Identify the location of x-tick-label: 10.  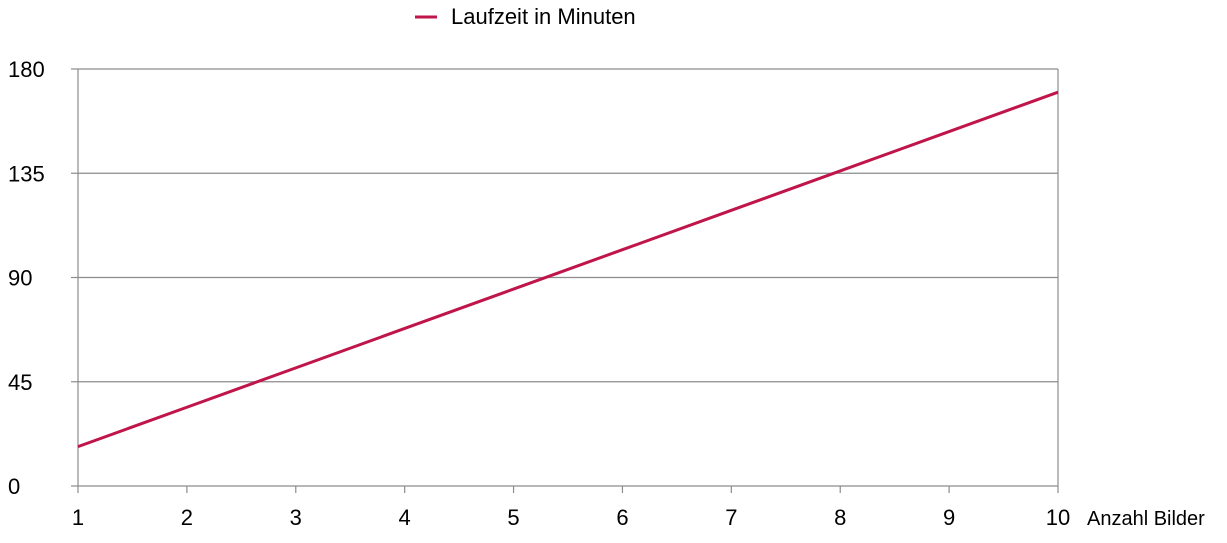
(1058, 517).